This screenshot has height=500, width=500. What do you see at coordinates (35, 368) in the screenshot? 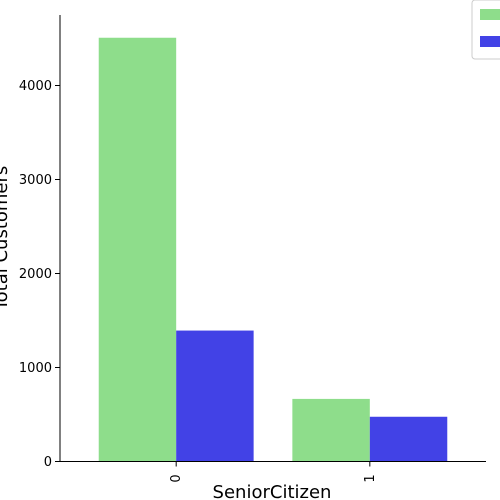
I see `y-tick-label-1000: 1000` at bounding box center [35, 368].